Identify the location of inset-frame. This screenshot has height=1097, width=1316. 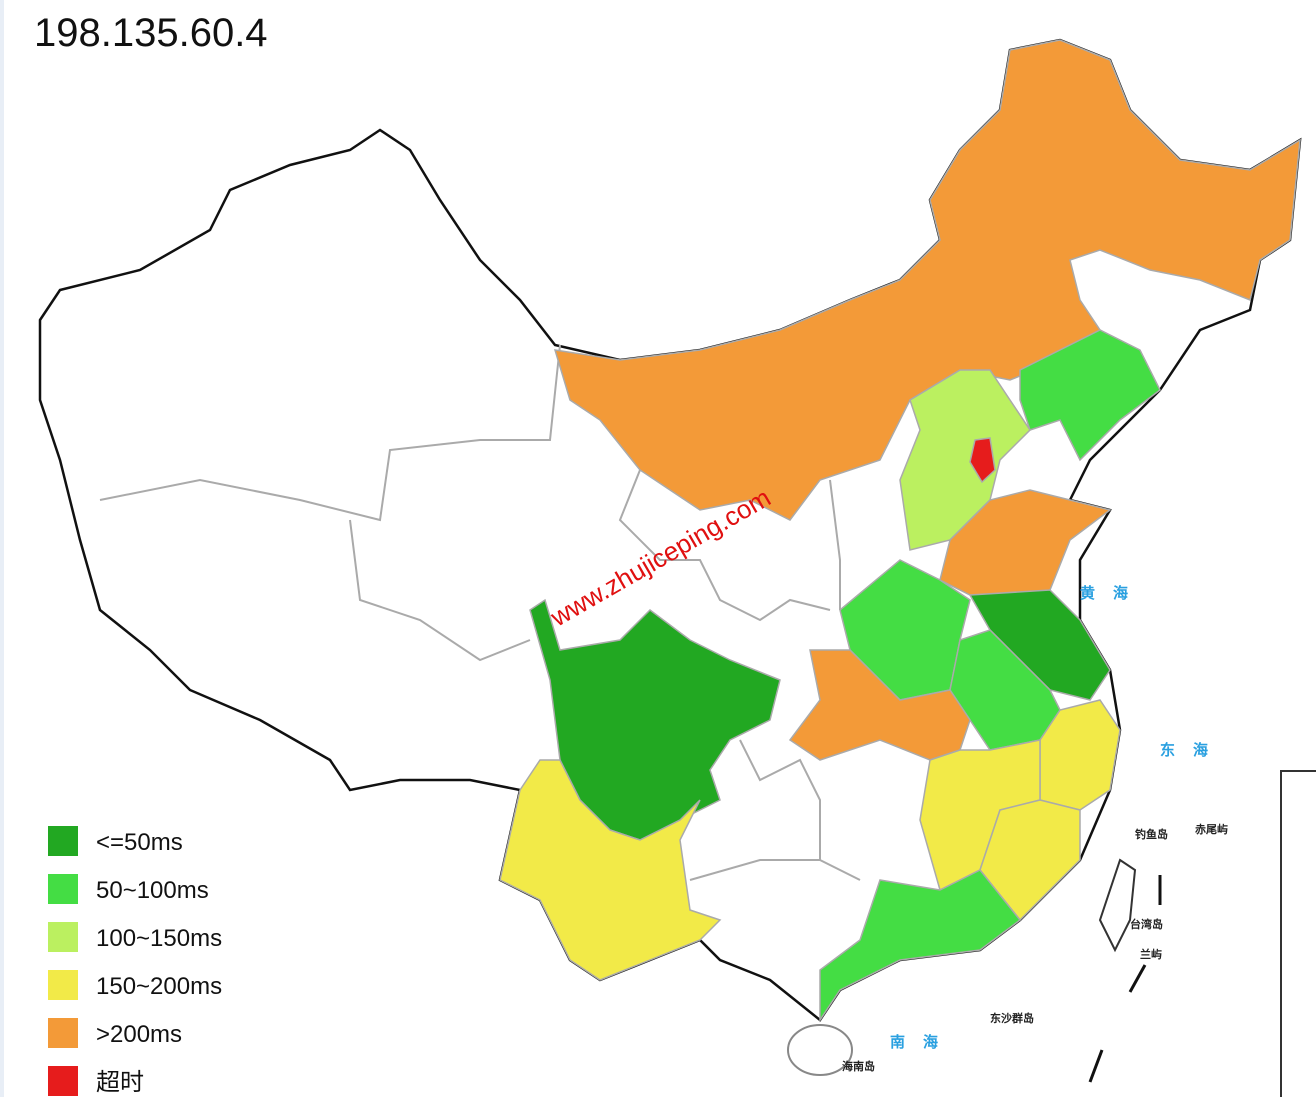
(1298, 933).